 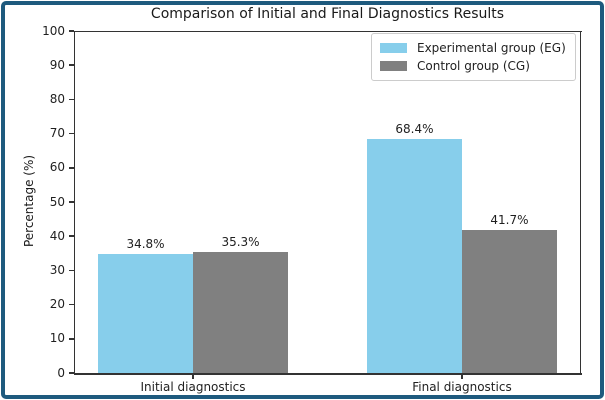 What do you see at coordinates (57, 201) in the screenshot?
I see `y-tick-label: 50` at bounding box center [57, 201].